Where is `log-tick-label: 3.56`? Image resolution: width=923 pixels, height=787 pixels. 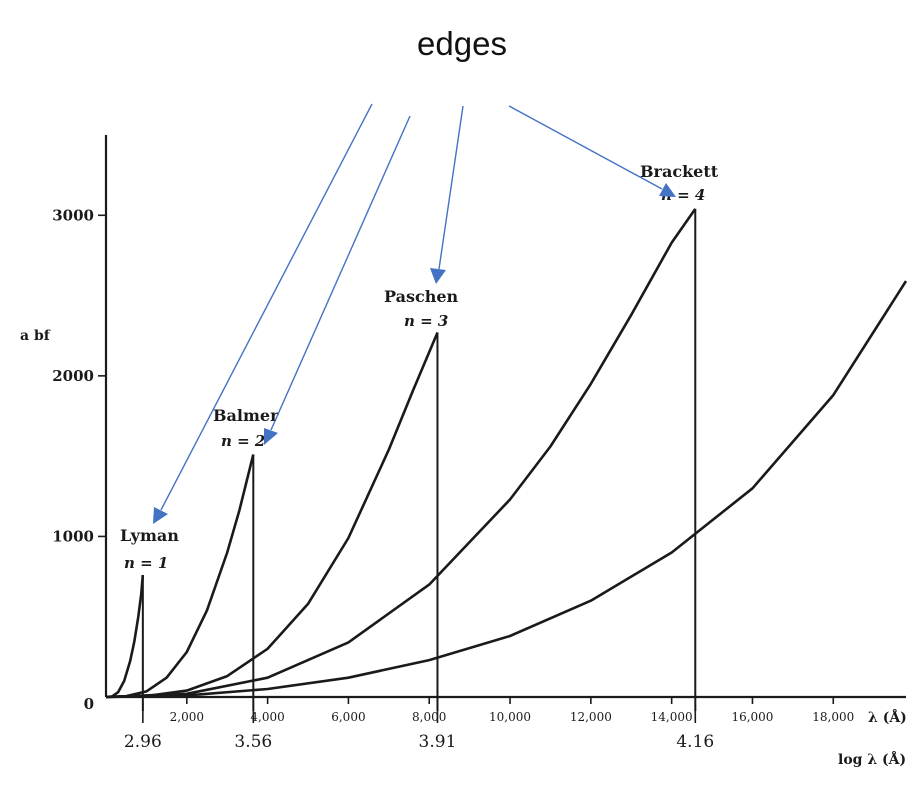 log-tick-label: 3.56 is located at coordinates (253, 742).